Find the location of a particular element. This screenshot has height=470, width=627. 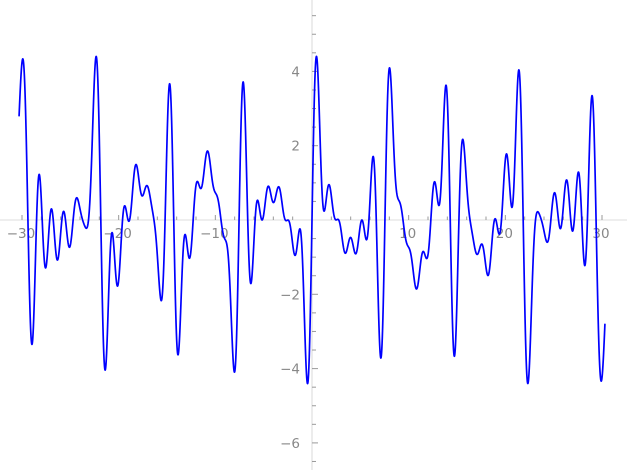

y-tick-label: −2 is located at coordinates (290, 295).